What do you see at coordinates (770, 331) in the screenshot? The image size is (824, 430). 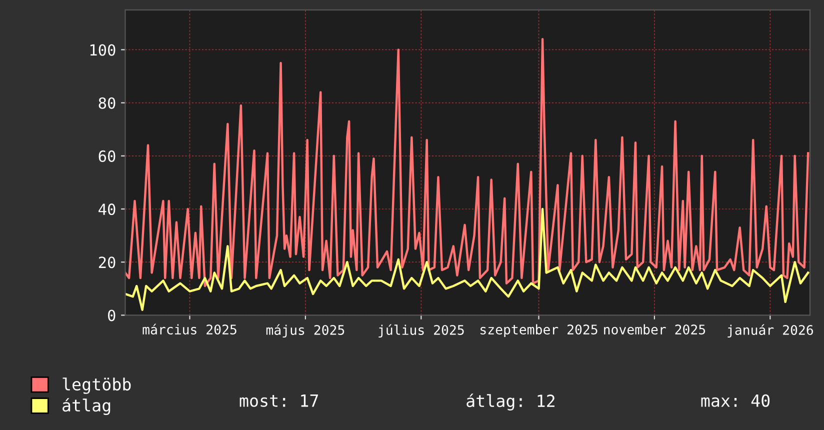 I see `x-tick-label: január 2026` at bounding box center [770, 331].